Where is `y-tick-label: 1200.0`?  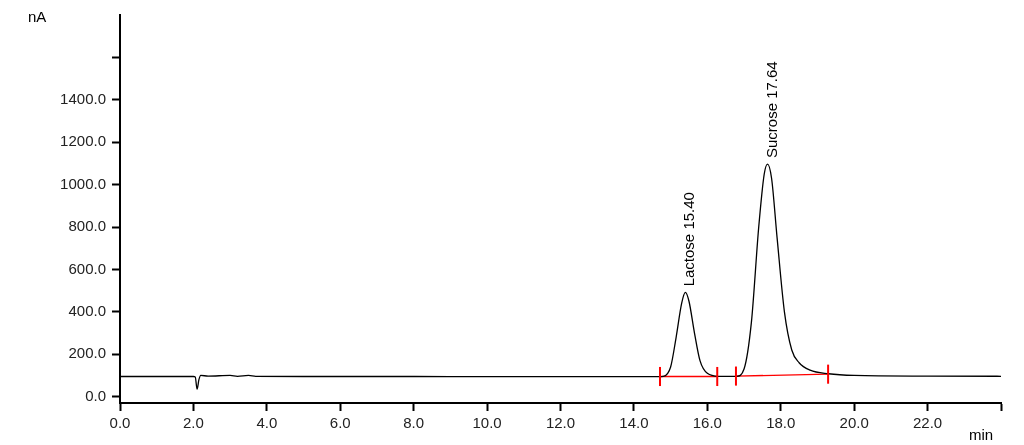
y-tick-label: 1200.0 is located at coordinates (83, 141).